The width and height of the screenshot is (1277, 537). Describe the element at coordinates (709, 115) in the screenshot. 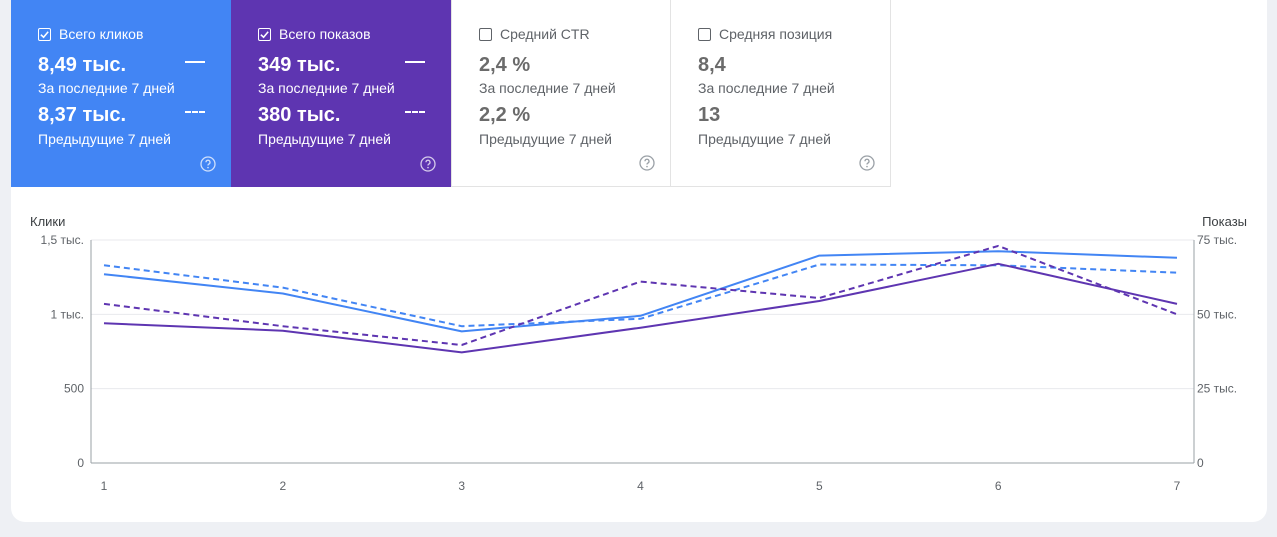

I see `previous-value: 13` at that location.